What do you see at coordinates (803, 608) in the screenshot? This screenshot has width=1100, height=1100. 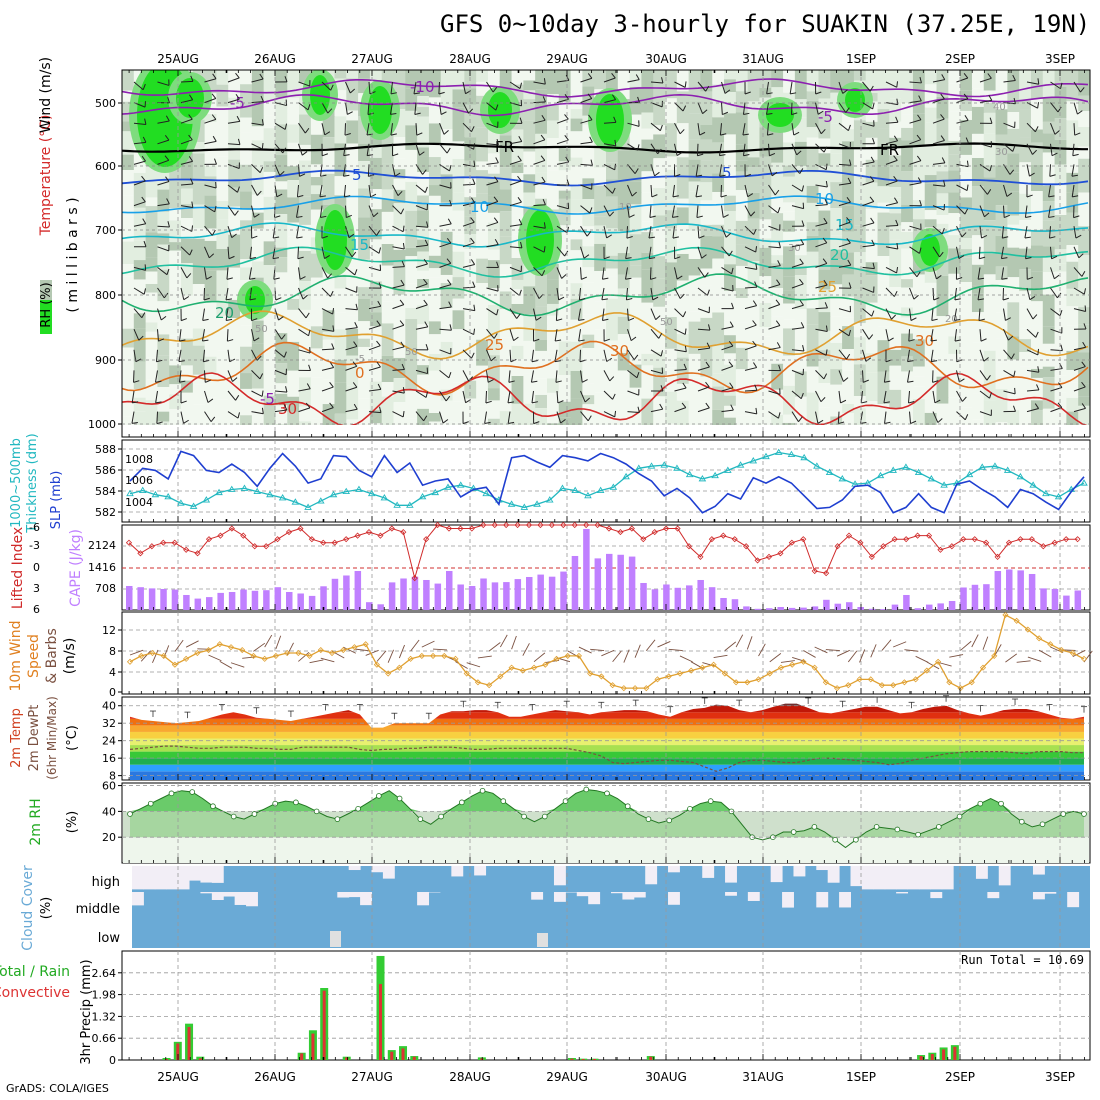 I see `cape-bar` at bounding box center [803, 608].